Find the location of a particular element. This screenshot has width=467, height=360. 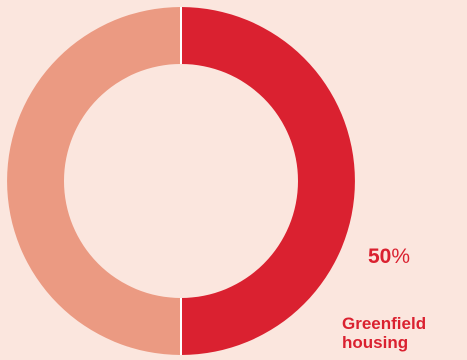

category-label-greenfield-housing: Greenfield housing is located at coordinates (384, 333).